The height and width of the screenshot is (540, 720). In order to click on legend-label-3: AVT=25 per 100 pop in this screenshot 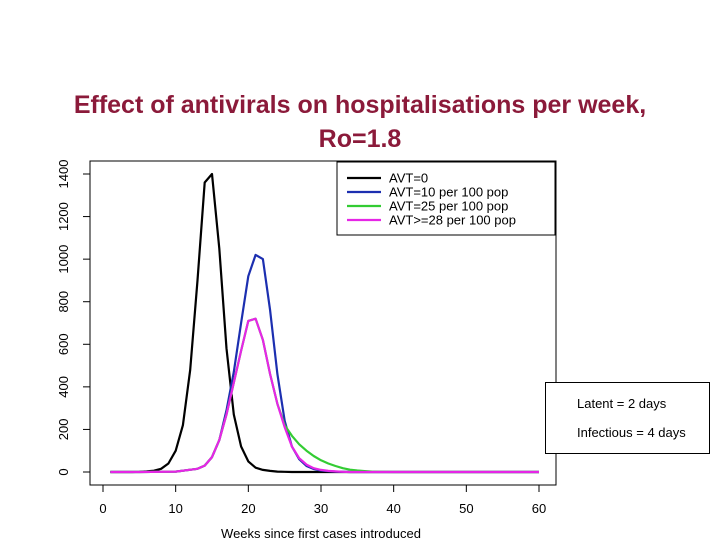, I will do `click(448, 206)`.